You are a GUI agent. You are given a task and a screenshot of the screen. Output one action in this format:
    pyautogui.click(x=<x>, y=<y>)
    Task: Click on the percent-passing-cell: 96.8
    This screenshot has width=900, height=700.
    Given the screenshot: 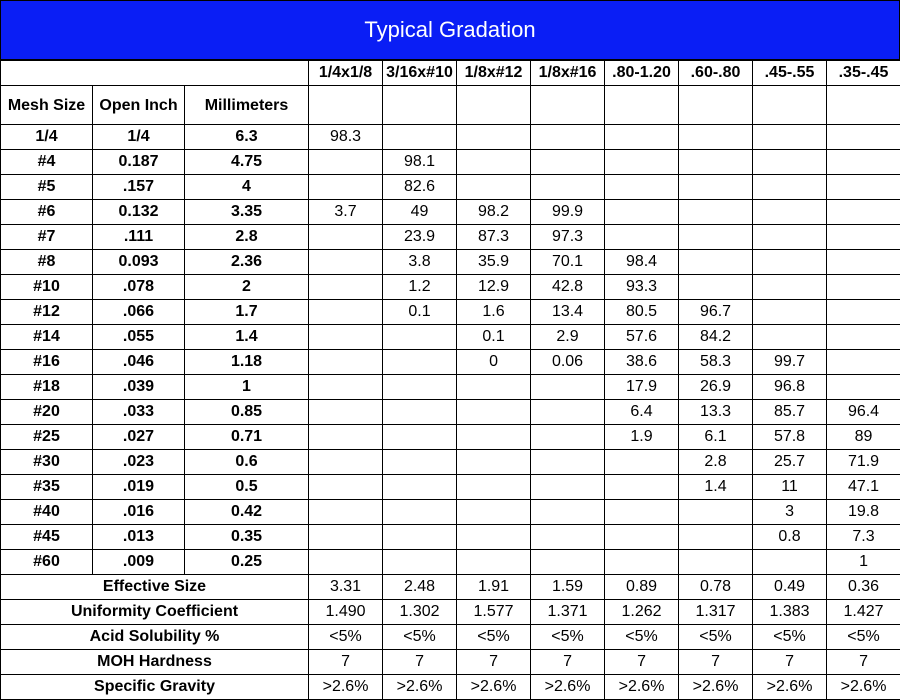 What is the action you would take?
    pyautogui.click(x=790, y=387)
    